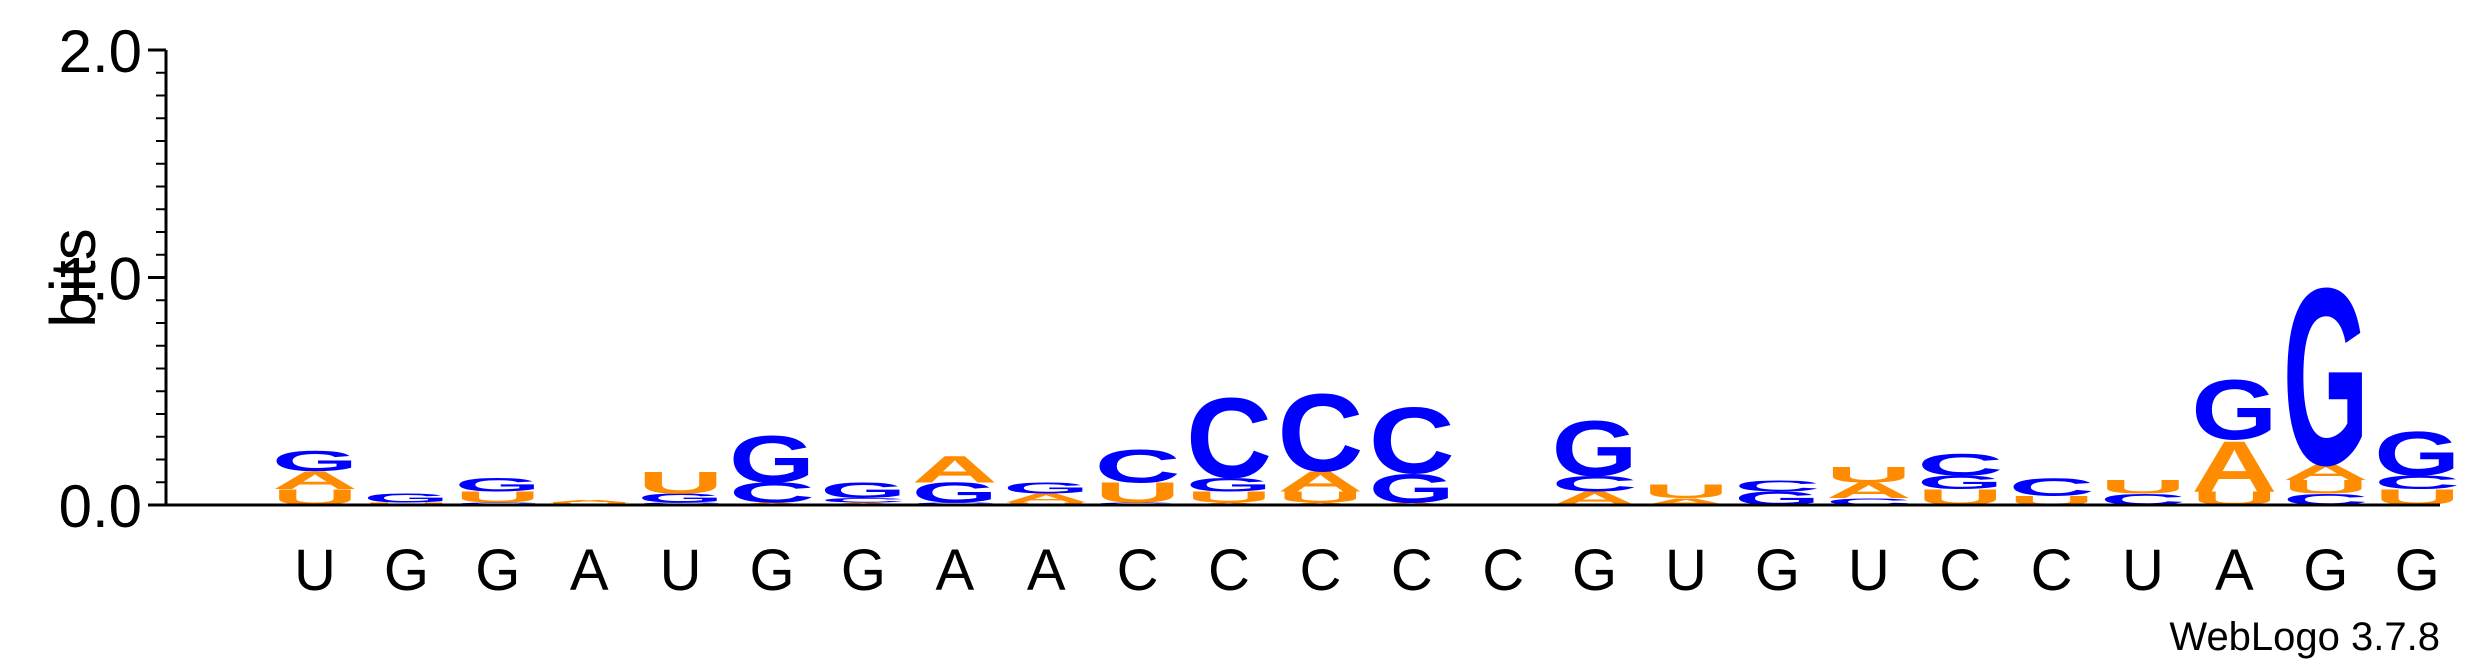 Image resolution: width=2475 pixels, height=667 pixels. What do you see at coordinates (2304, 637) in the screenshot?
I see `weblogo-credit: WebLogo 3.7.8` at bounding box center [2304, 637].